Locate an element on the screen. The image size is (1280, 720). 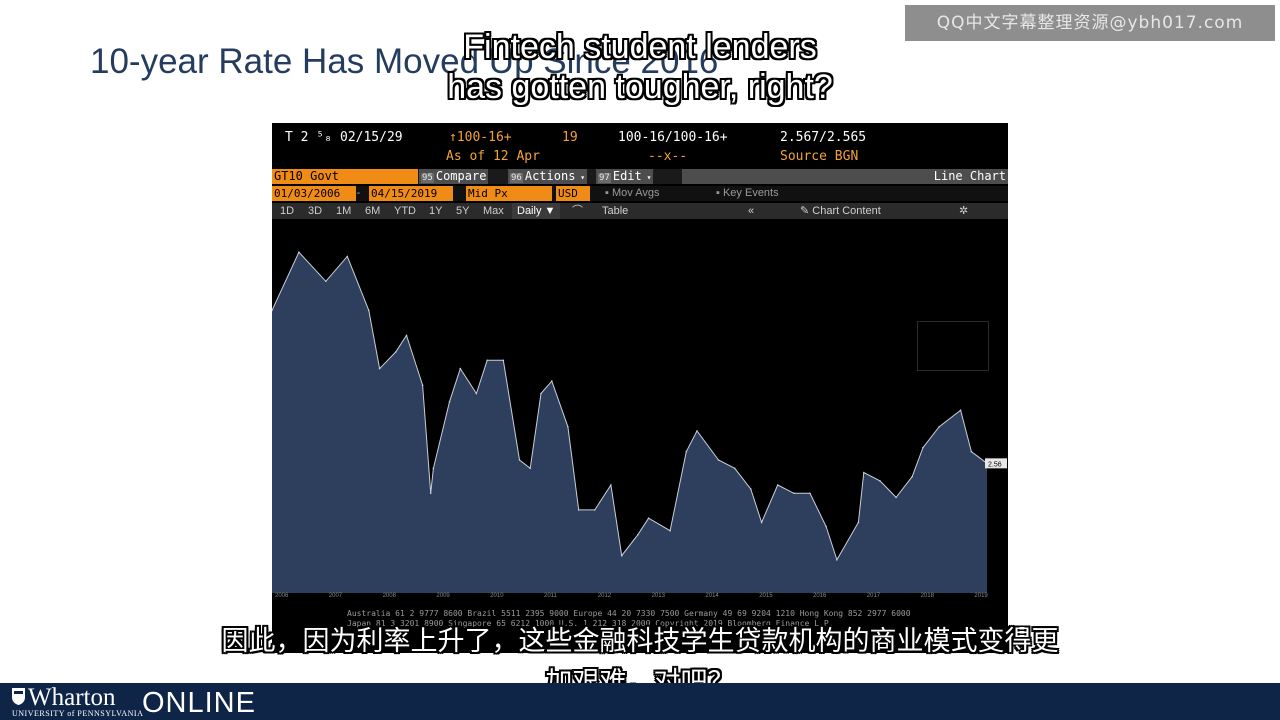
source-label: Source BGN is located at coordinates (819, 156).